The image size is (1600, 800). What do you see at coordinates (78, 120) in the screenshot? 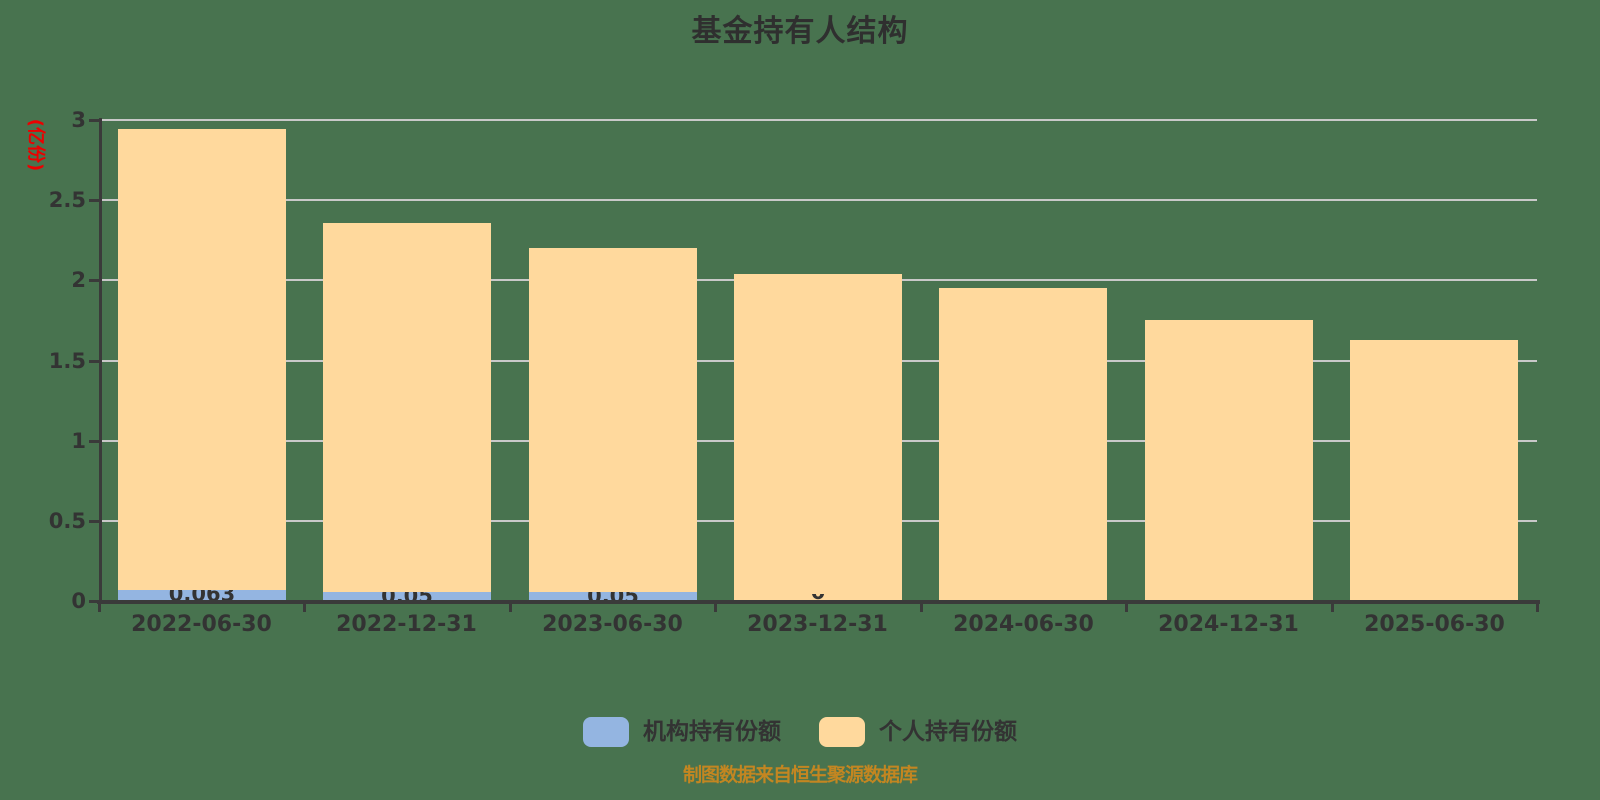
I see `y-tick-label: 3` at bounding box center [78, 120].